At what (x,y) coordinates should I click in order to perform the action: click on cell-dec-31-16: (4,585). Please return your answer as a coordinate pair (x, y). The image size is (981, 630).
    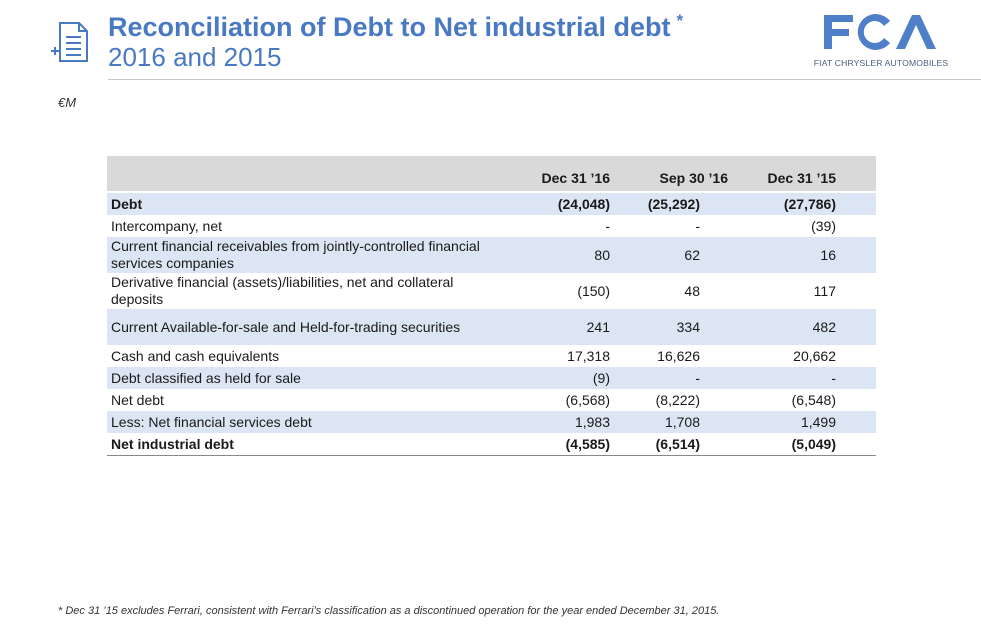
    Looking at the image, I should click on (549, 444).